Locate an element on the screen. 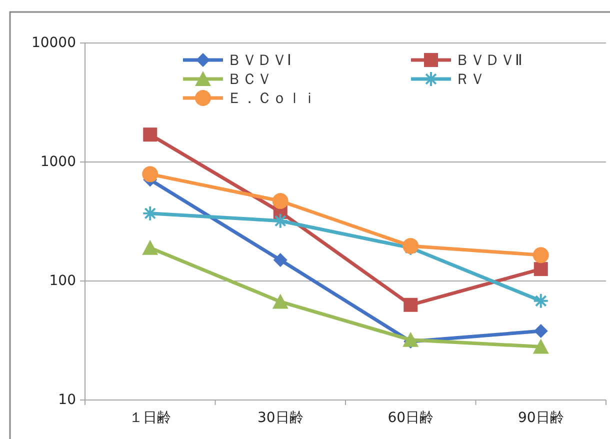 This screenshot has width=610, height=439. legend-label: ＢＶＤＶⅡ is located at coordinates (488, 60).